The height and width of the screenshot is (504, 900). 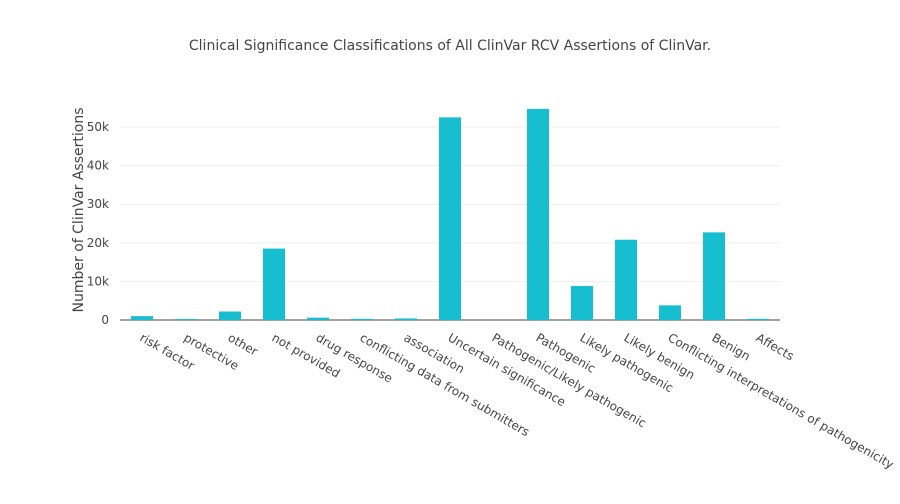 What do you see at coordinates (105, 320) in the screenshot?
I see `y-tick-label: 0` at bounding box center [105, 320].